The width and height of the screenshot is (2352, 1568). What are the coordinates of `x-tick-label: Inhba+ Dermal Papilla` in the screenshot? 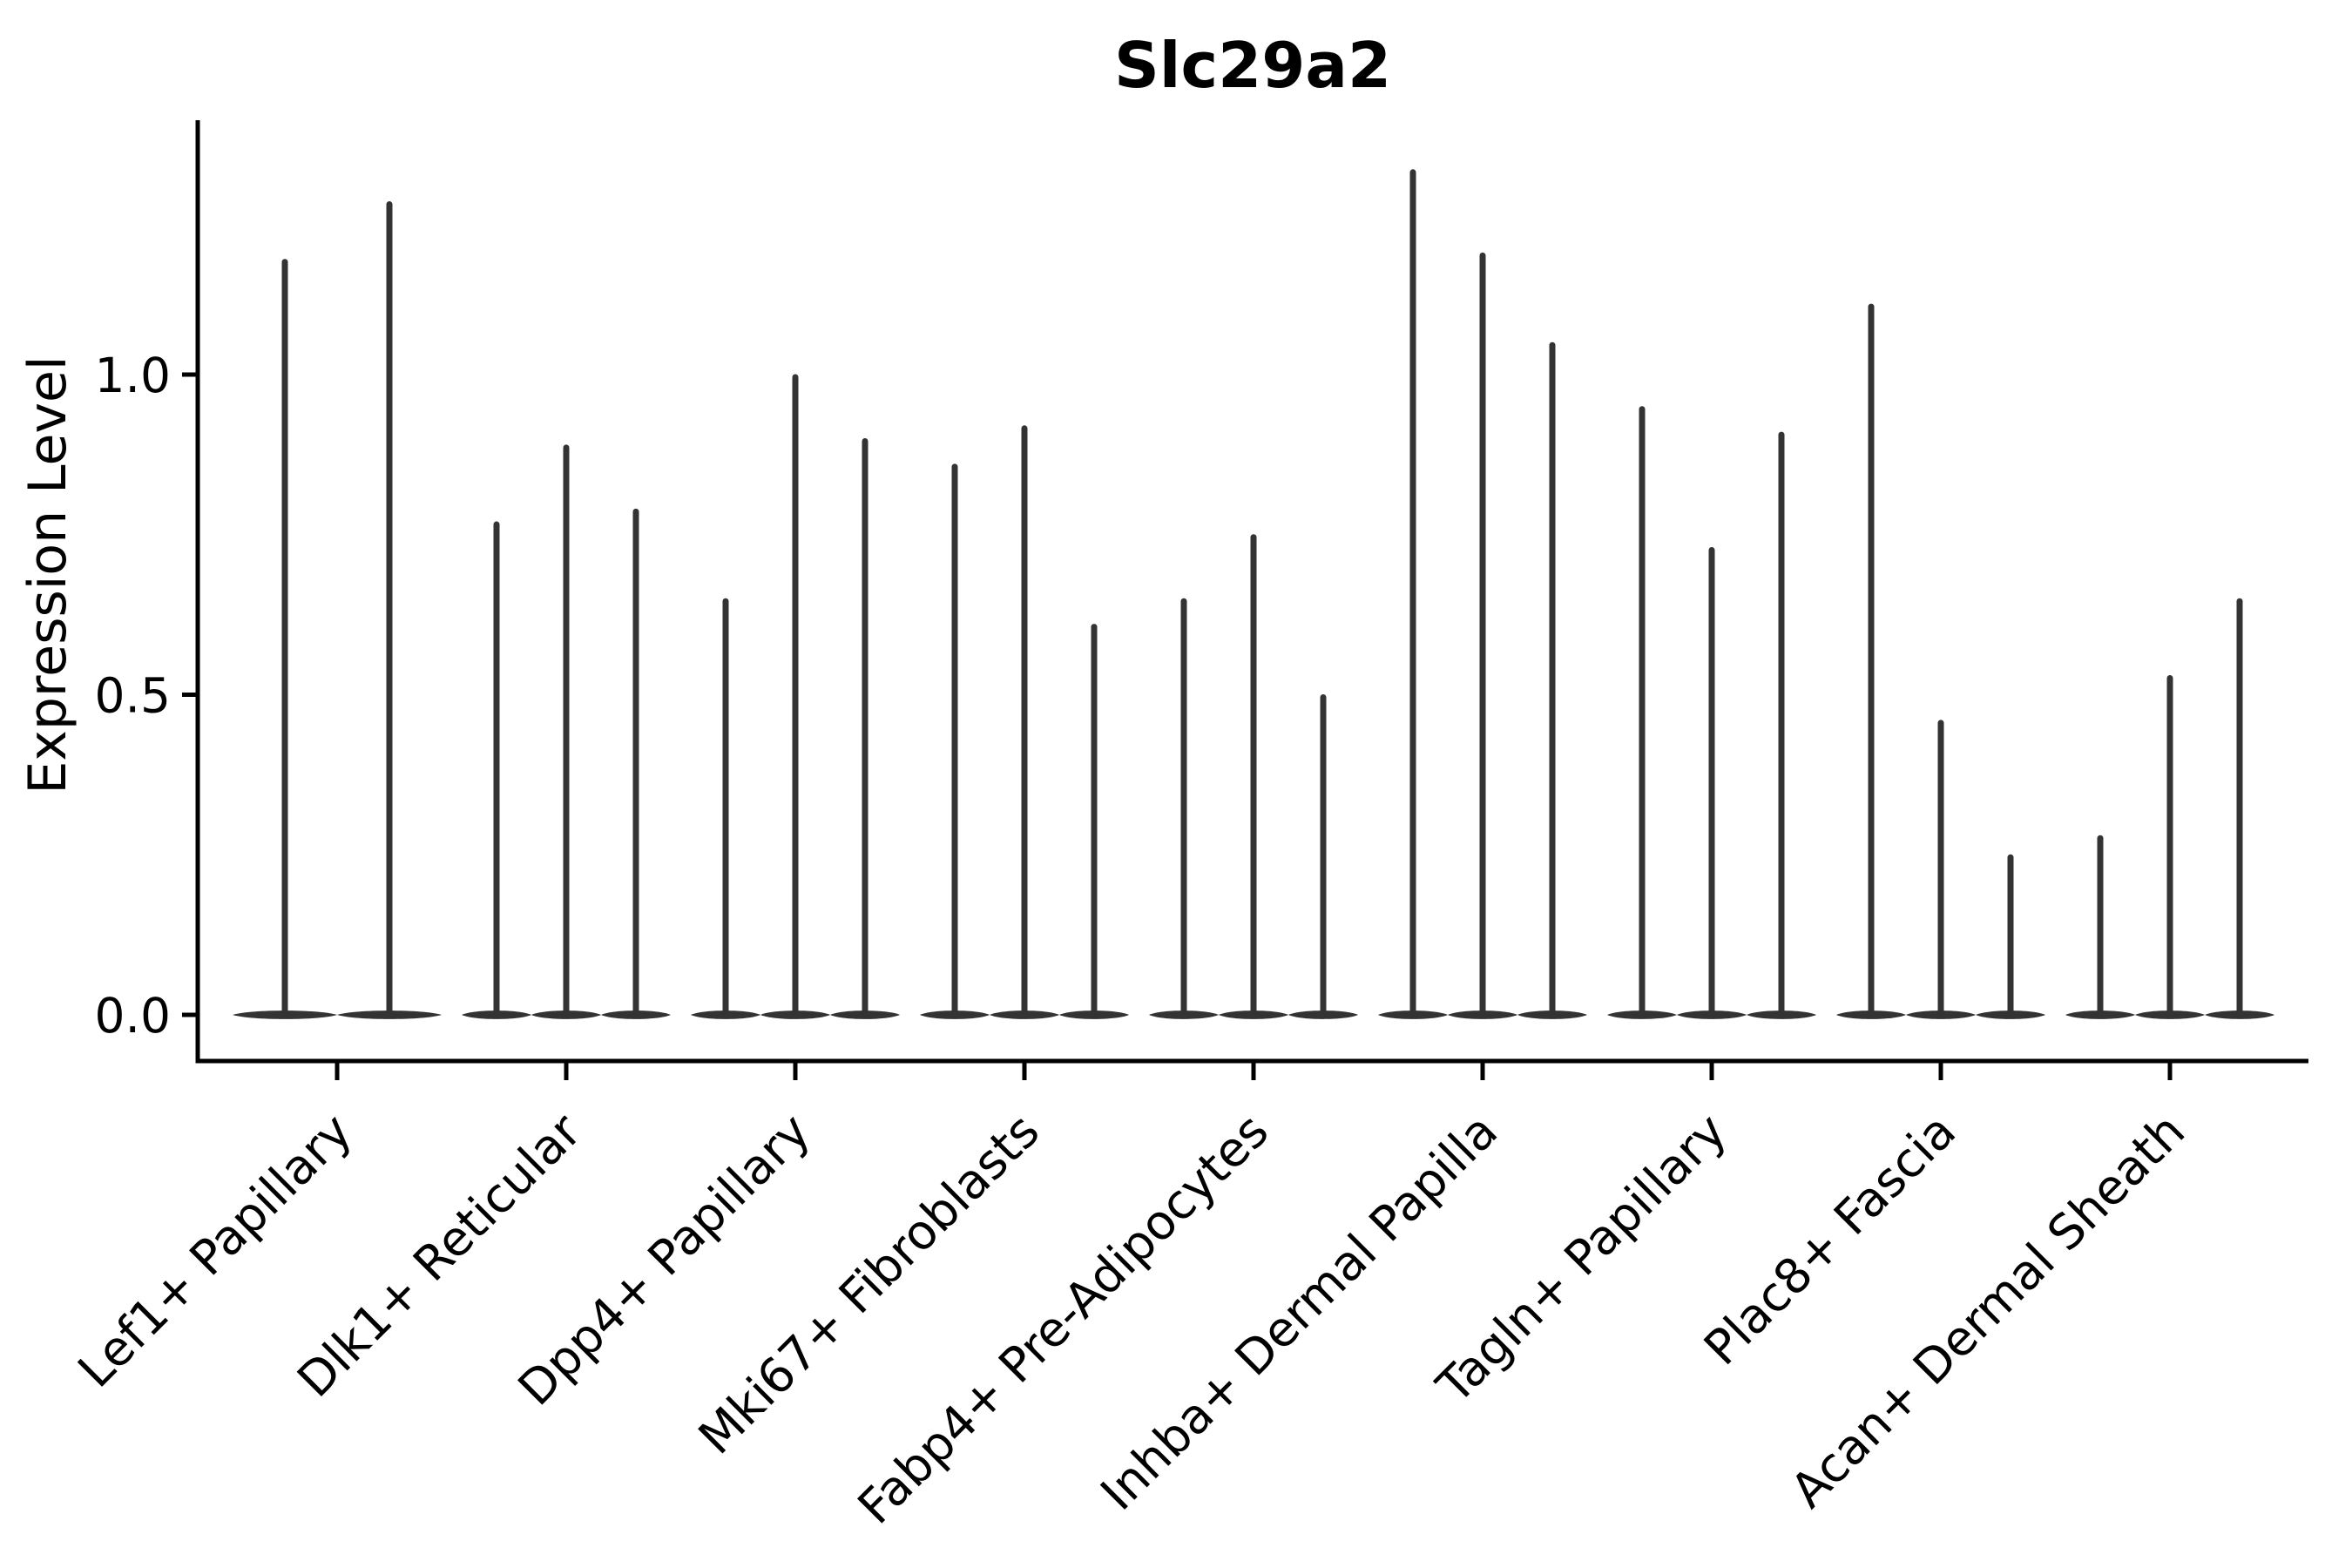 It's located at (1299, 1312).